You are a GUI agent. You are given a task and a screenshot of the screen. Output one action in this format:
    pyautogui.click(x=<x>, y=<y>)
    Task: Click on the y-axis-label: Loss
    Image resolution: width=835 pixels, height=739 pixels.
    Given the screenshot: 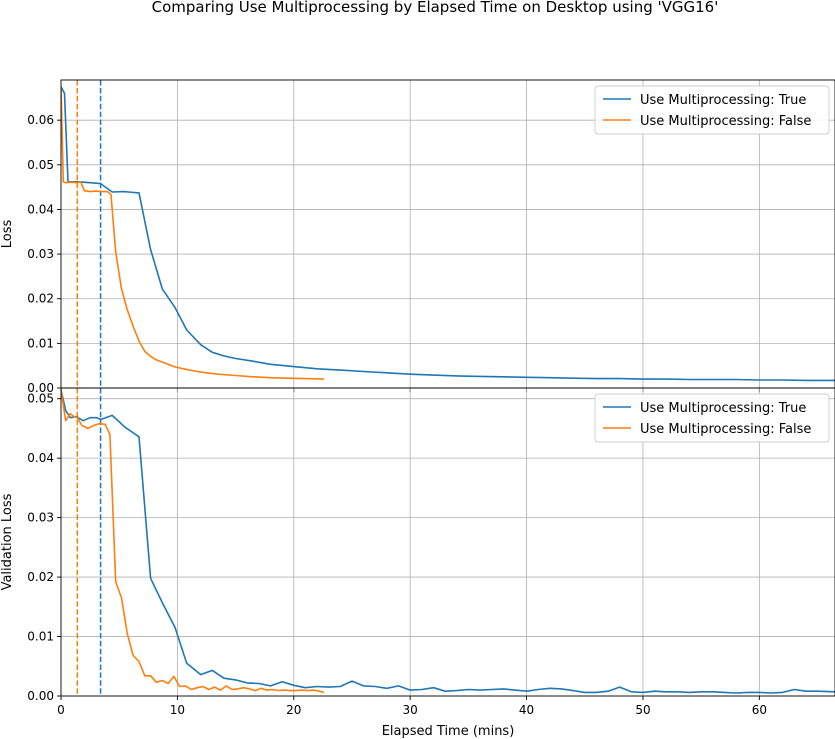 What is the action you would take?
    pyautogui.click(x=7, y=234)
    